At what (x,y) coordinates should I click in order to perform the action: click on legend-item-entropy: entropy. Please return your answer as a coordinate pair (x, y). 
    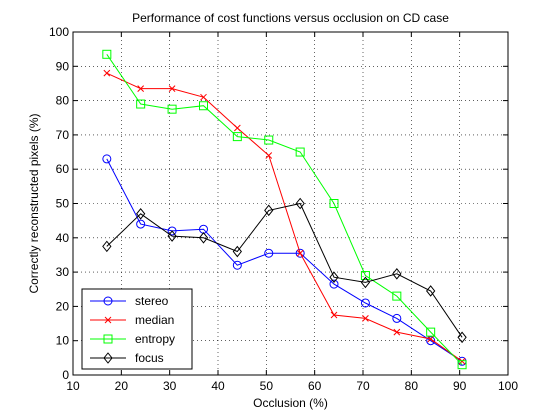
    Looking at the image, I should click on (132, 339).